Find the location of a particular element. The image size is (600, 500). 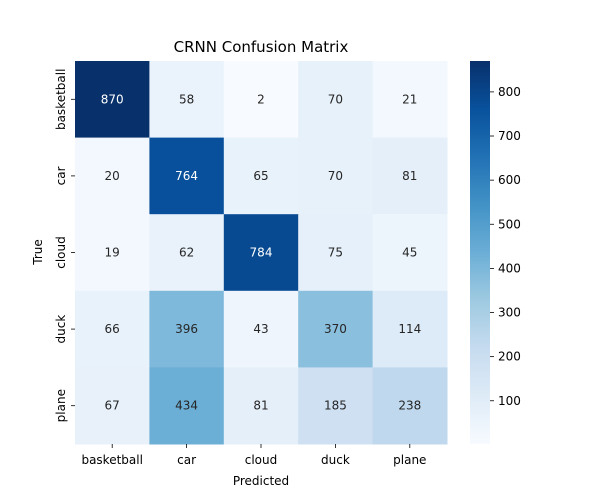

cell-value-label: 19 is located at coordinates (112, 253).